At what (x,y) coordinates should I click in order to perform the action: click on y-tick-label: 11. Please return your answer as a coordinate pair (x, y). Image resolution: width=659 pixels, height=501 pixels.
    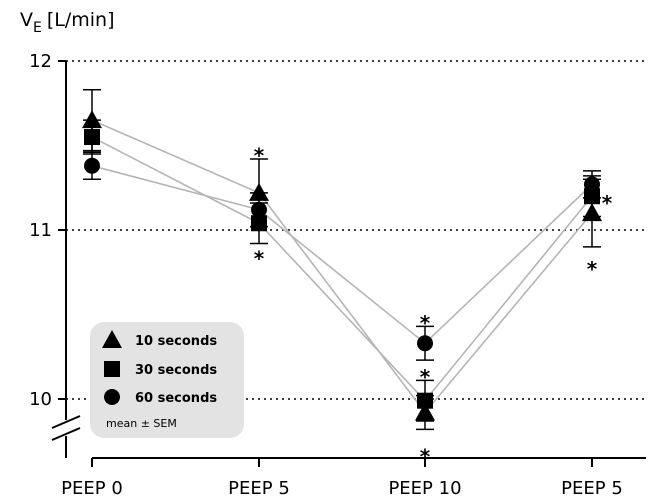
    Looking at the image, I should click on (40, 230).